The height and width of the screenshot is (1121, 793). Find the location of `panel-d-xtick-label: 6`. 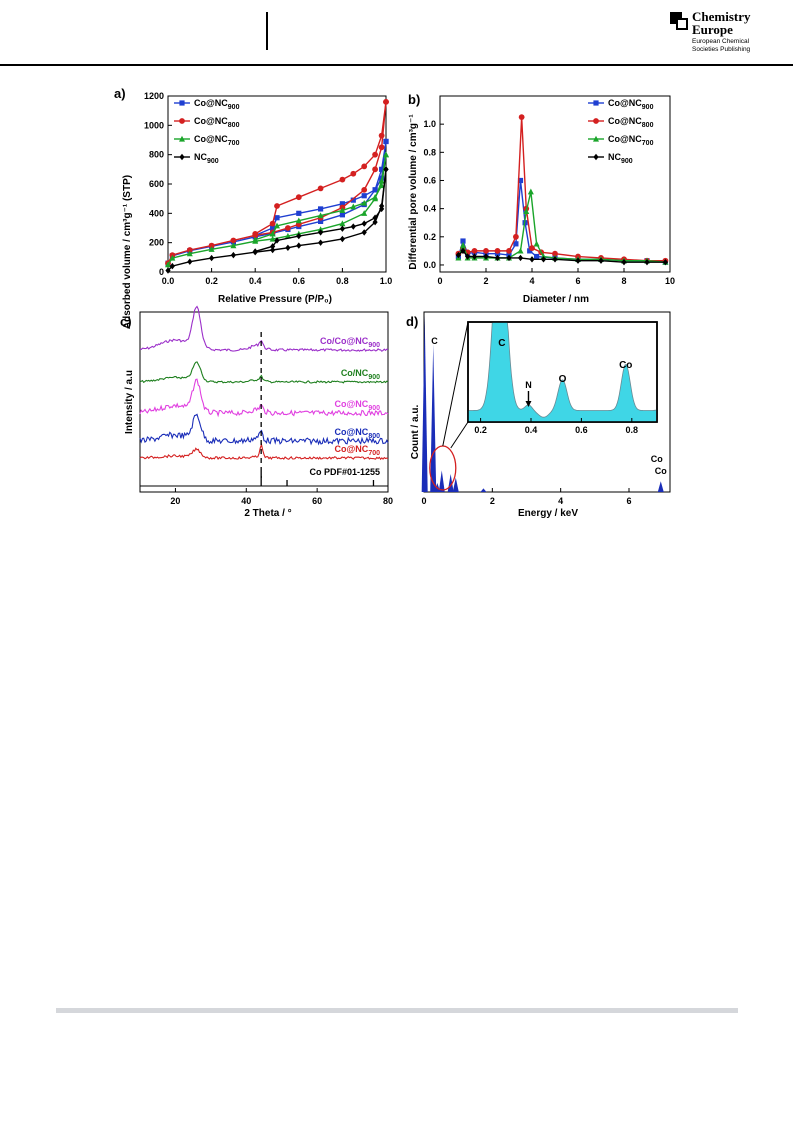

panel-d-xtick-label: 6 is located at coordinates (628, 501).